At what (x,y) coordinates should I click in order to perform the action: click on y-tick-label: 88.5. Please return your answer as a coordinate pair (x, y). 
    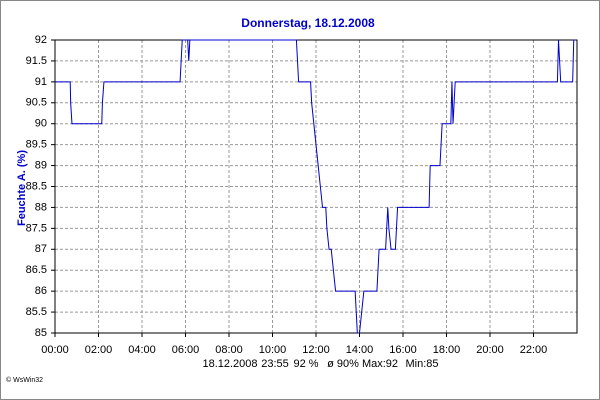
    Looking at the image, I should click on (36, 186).